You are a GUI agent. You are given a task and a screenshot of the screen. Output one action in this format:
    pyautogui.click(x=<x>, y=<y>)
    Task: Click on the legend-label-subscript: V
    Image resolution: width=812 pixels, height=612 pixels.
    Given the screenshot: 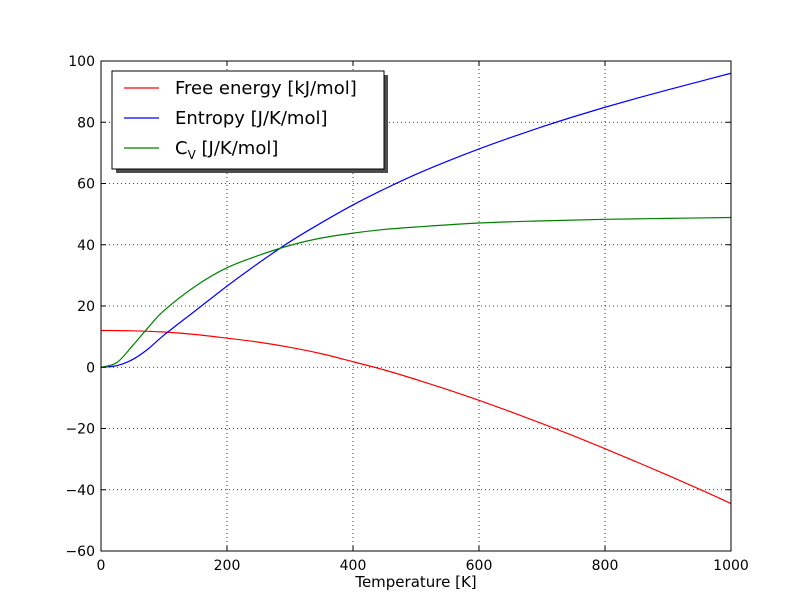 What is the action you would take?
    pyautogui.click(x=192, y=155)
    